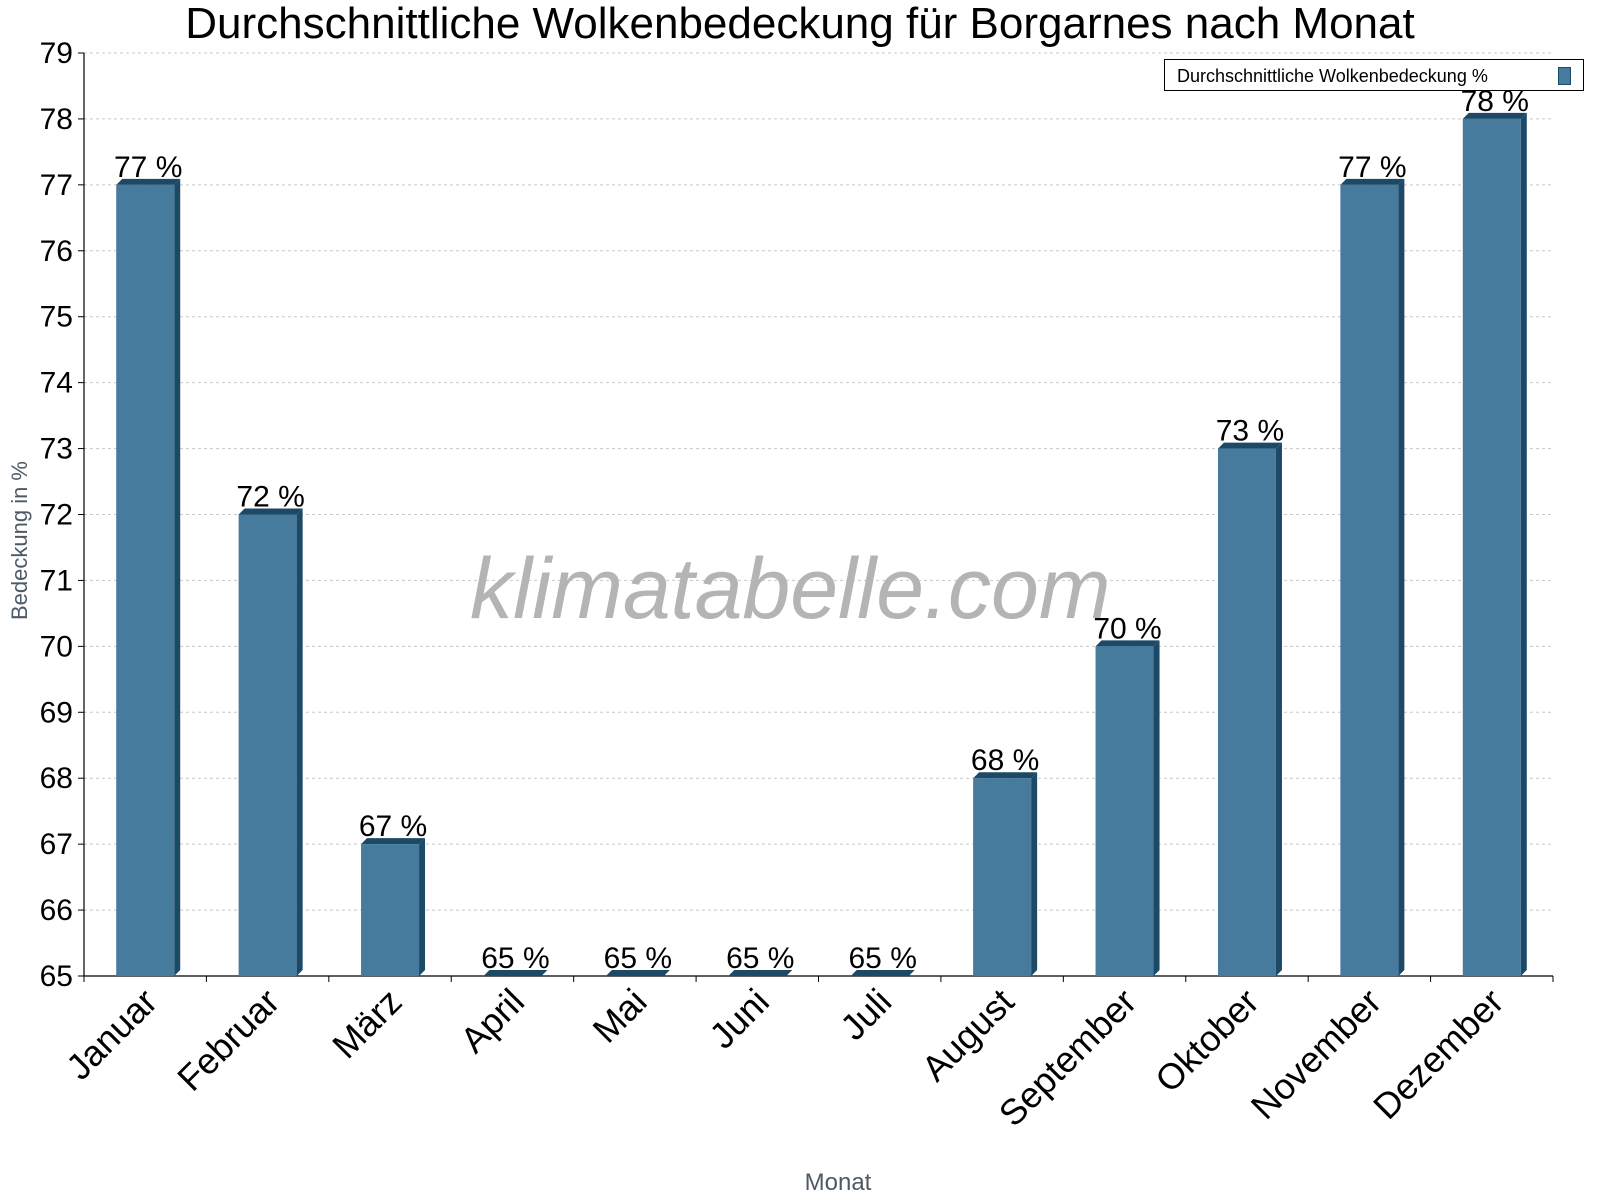 Image resolution: width=1600 pixels, height=1200 pixels. I want to click on legend-swatch, so click(1564, 76).